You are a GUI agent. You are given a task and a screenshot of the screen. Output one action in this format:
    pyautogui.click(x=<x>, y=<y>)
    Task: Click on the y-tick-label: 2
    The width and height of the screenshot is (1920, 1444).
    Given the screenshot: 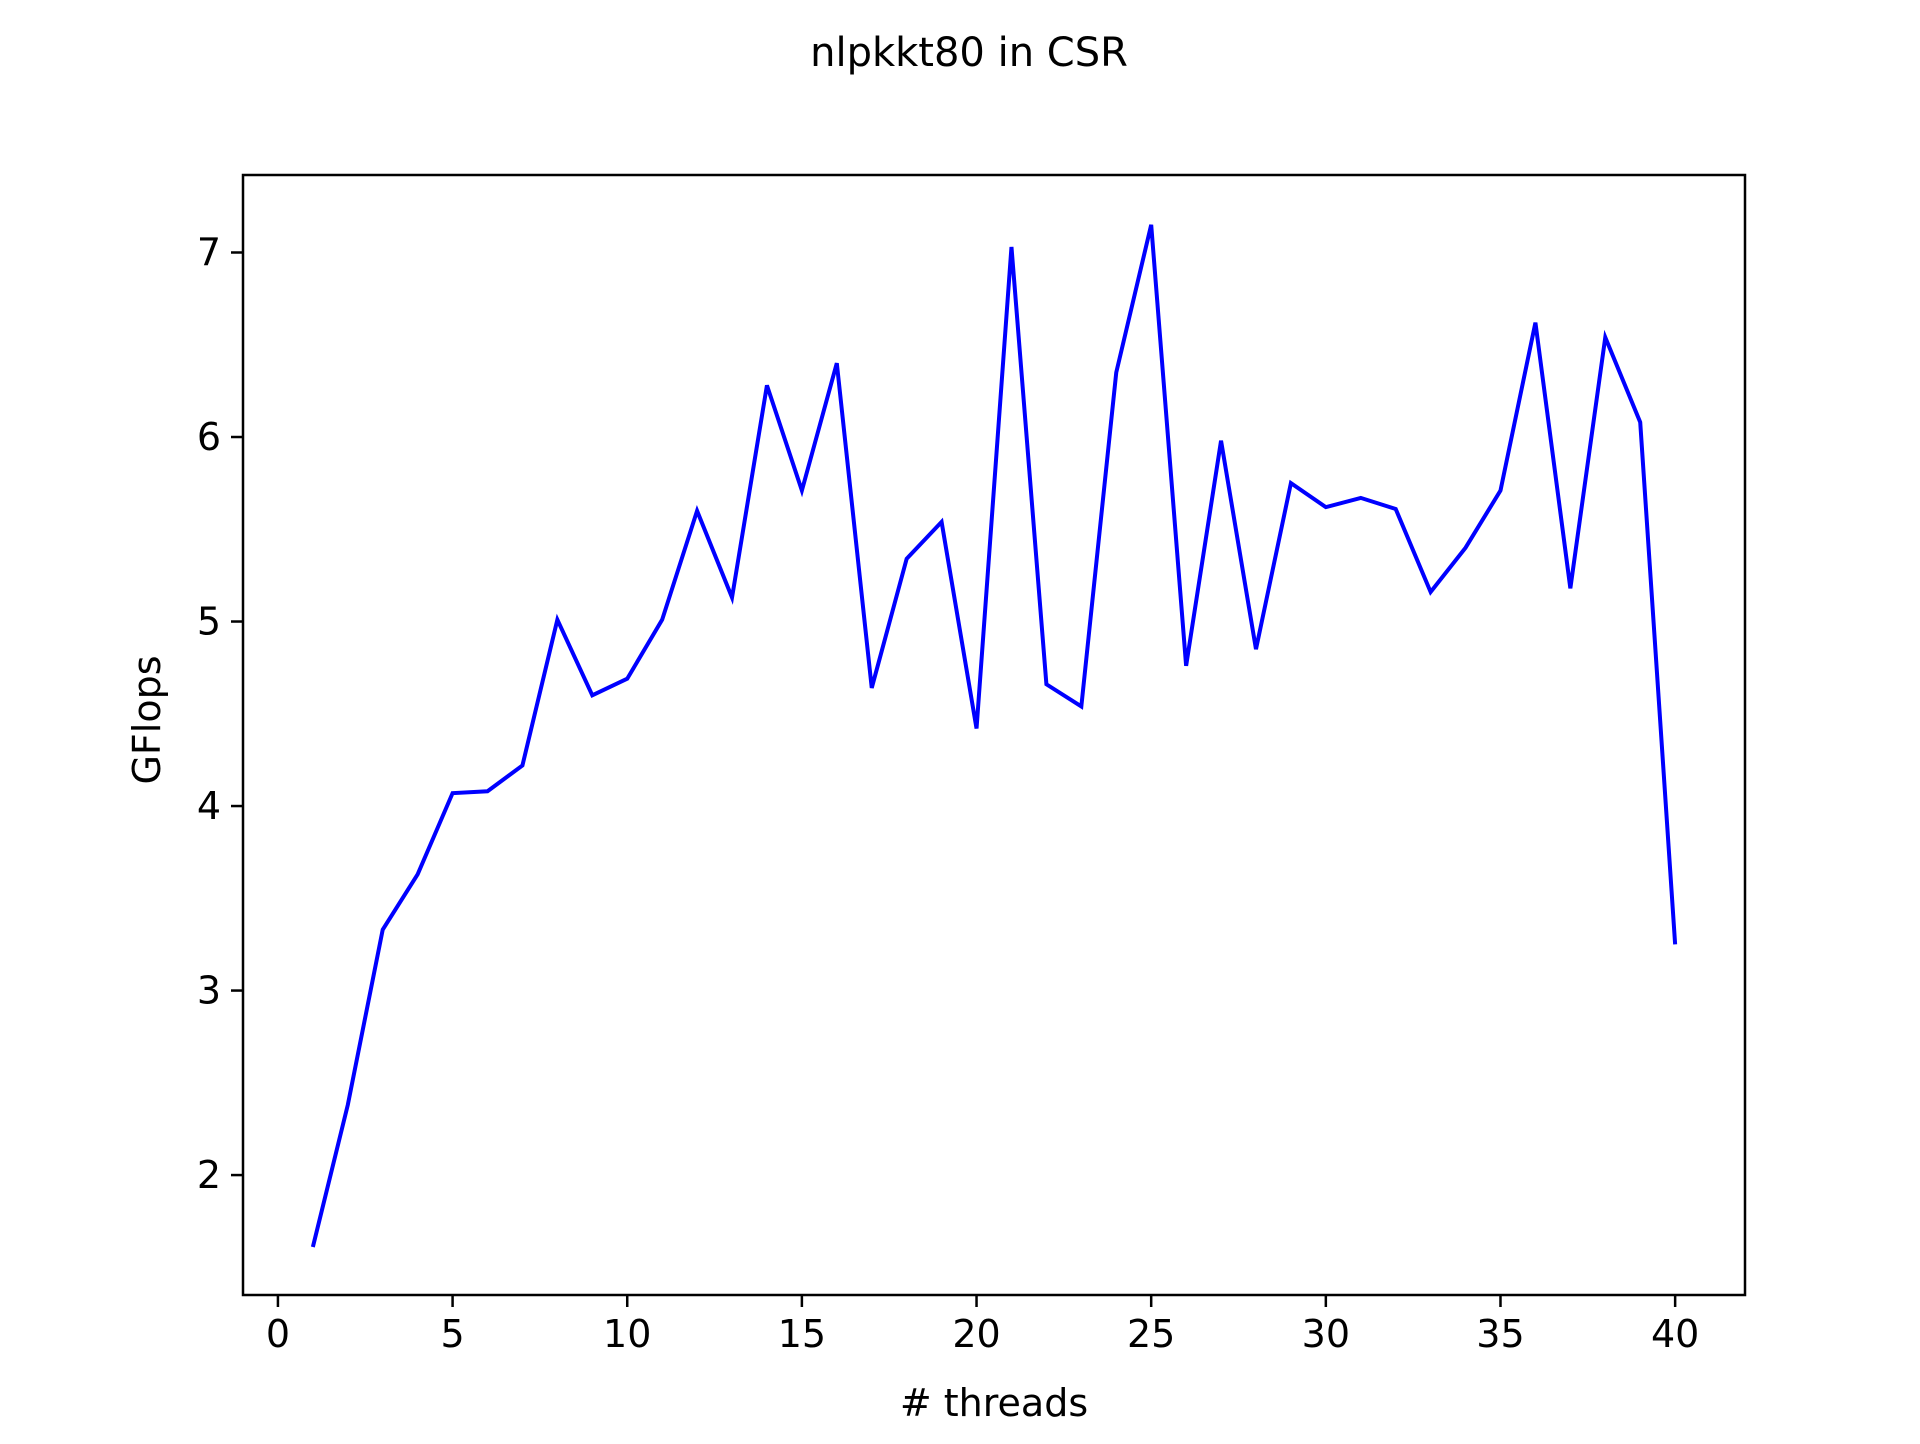 What is the action you would take?
    pyautogui.click(x=209, y=1175)
    